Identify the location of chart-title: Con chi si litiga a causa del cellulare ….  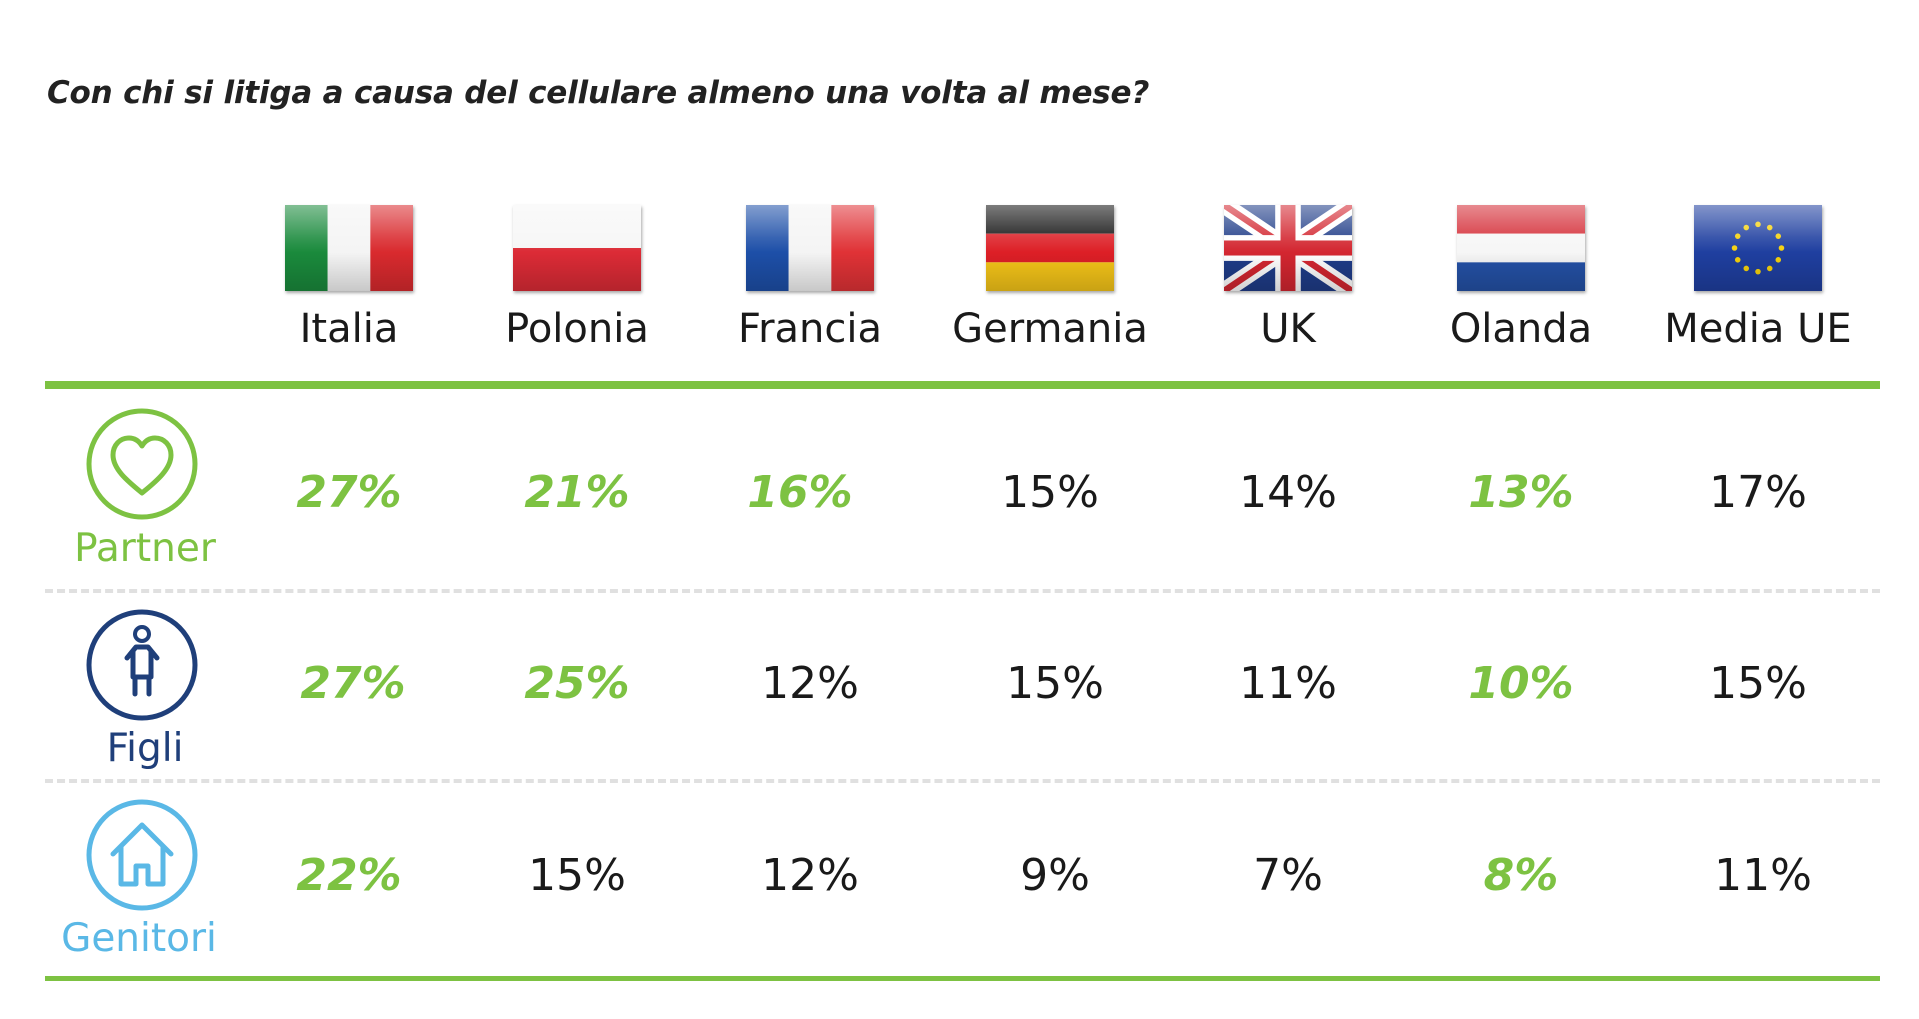
(598, 93).